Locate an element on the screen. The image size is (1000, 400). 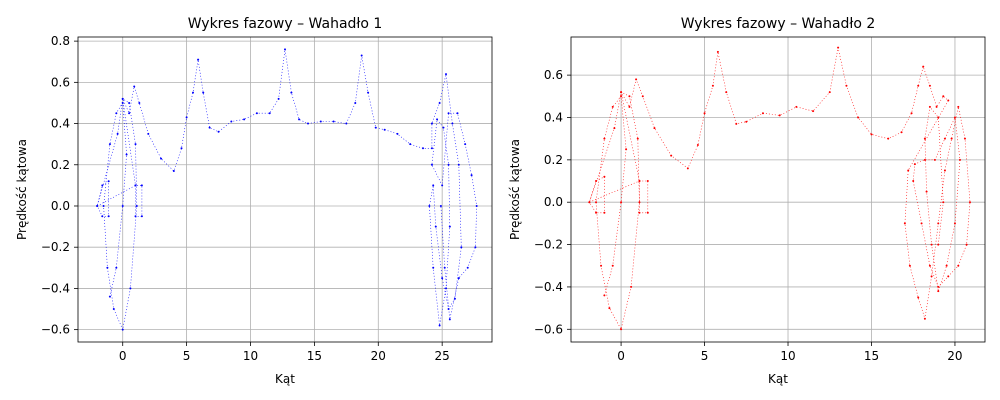
y-tick-label: −0.2 is located at coordinates (55, 247).